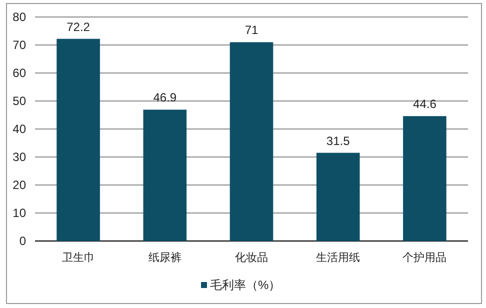 This screenshot has width=486, height=308. I want to click on data-label: 71, so click(251, 30).